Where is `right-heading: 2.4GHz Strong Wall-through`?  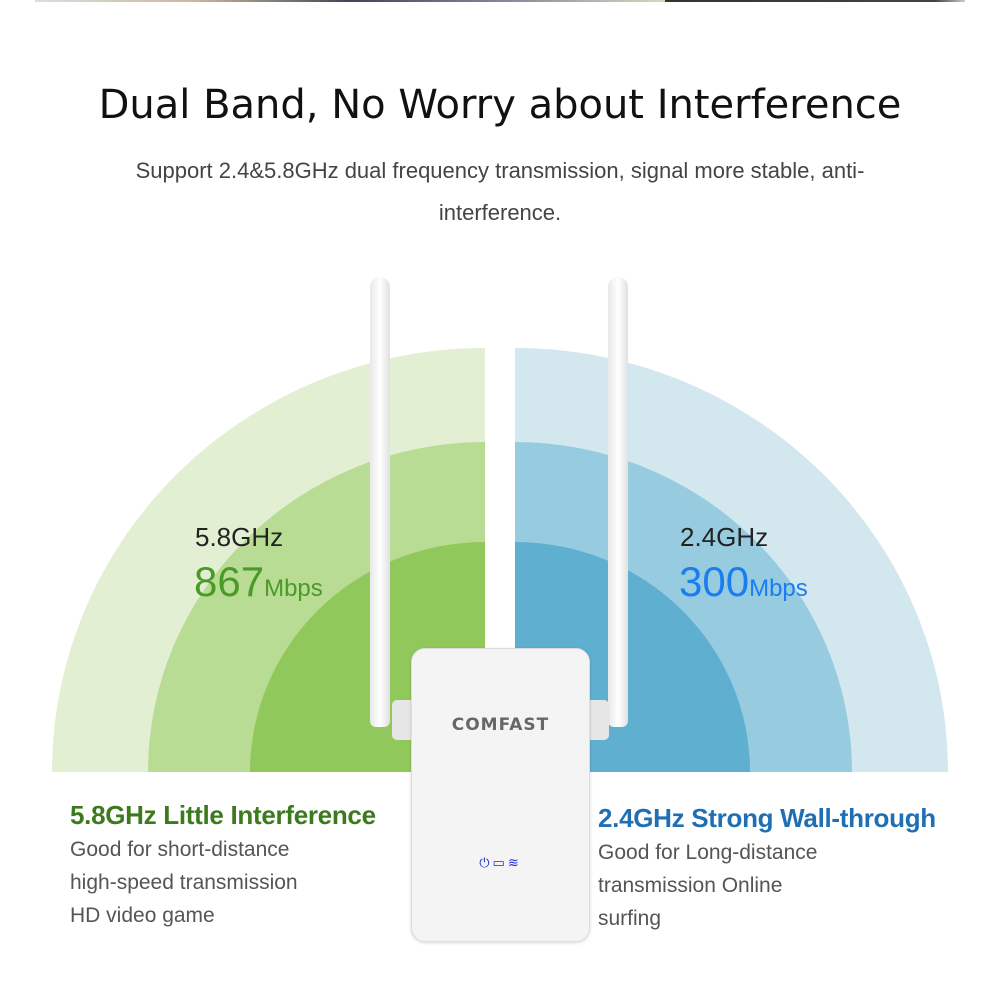
right-heading: 2.4GHz Strong Wall-through is located at coordinates (767, 818).